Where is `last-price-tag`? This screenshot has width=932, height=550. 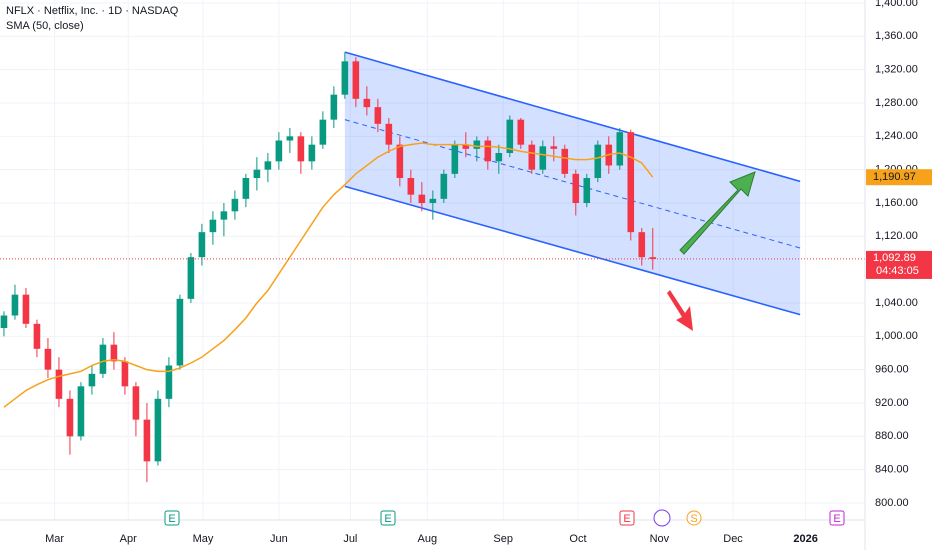
last-price-tag is located at coordinates (899, 264).